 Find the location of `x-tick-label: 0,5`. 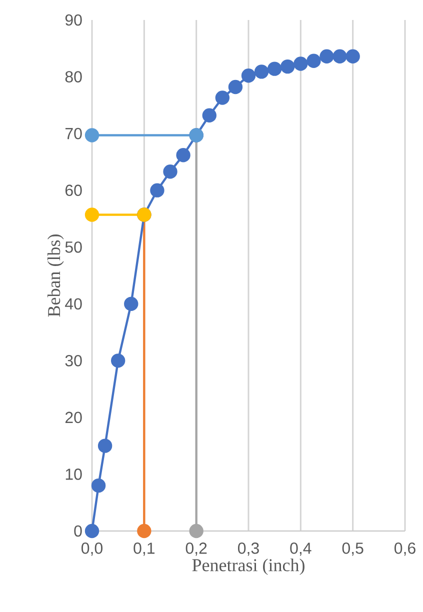

x-tick-label: 0,5 is located at coordinates (353, 549).